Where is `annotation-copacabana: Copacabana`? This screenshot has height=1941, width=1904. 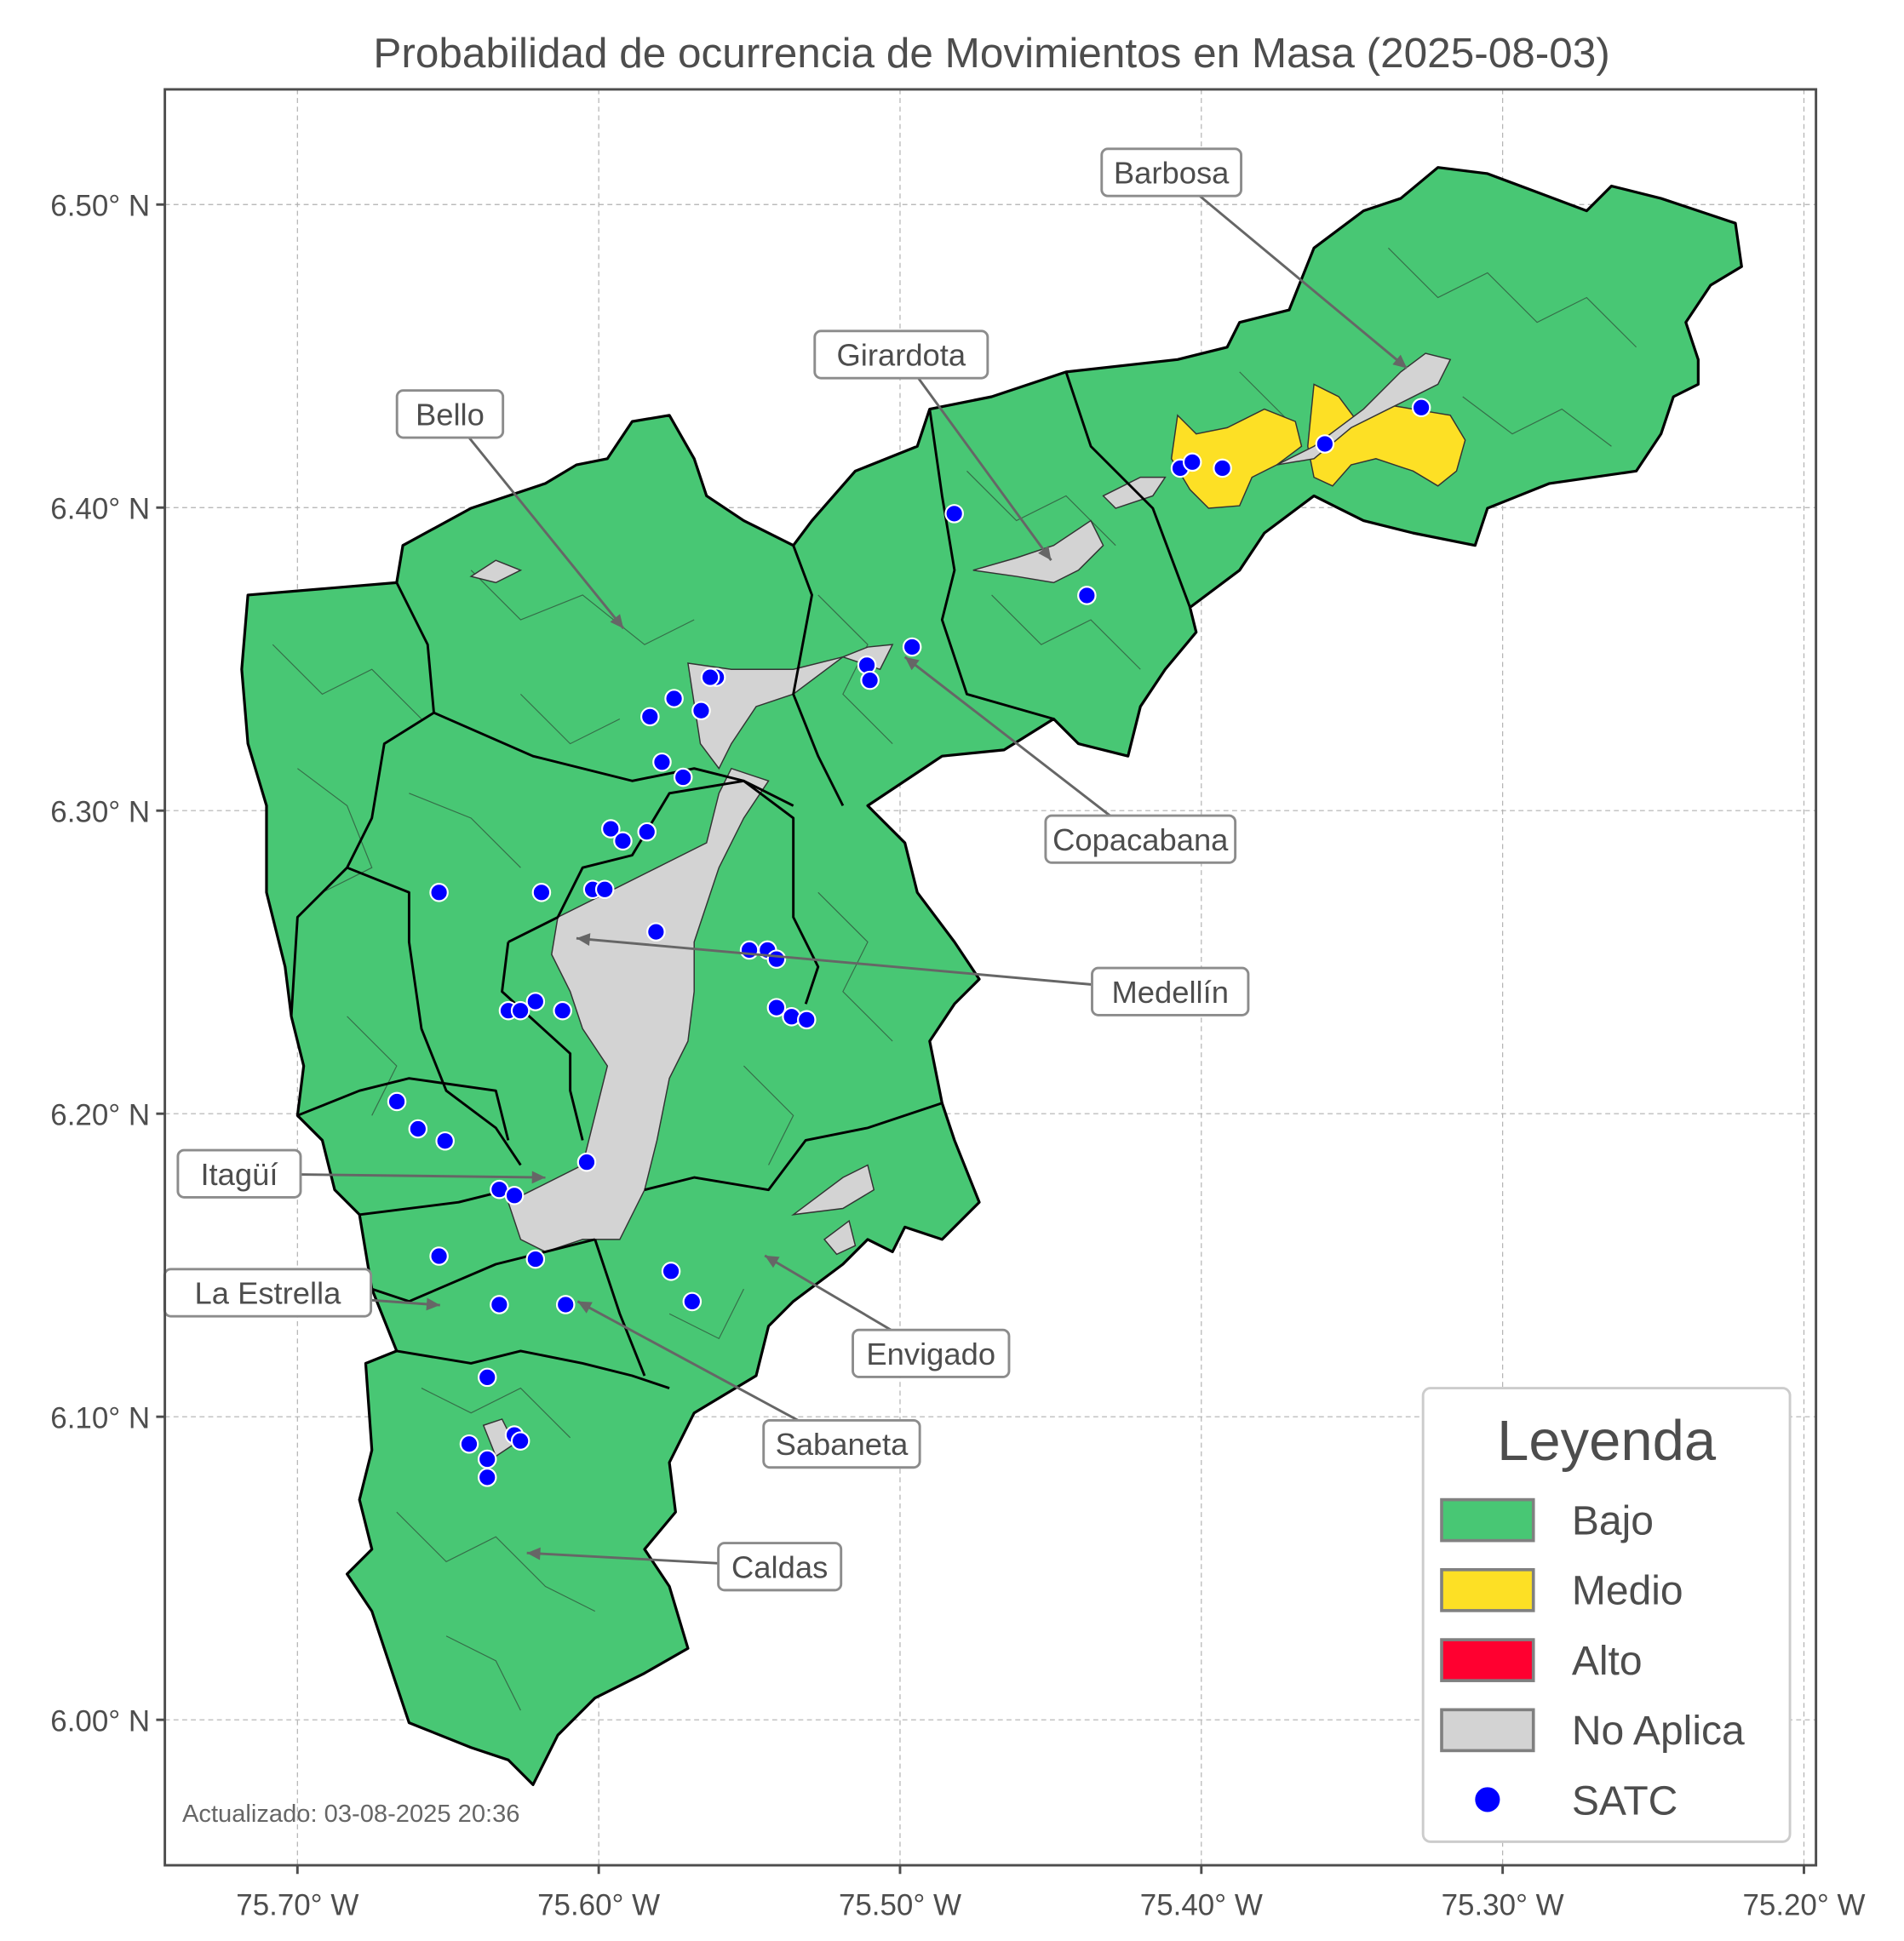
annotation-copacabana: Copacabana is located at coordinates (1070, 760).